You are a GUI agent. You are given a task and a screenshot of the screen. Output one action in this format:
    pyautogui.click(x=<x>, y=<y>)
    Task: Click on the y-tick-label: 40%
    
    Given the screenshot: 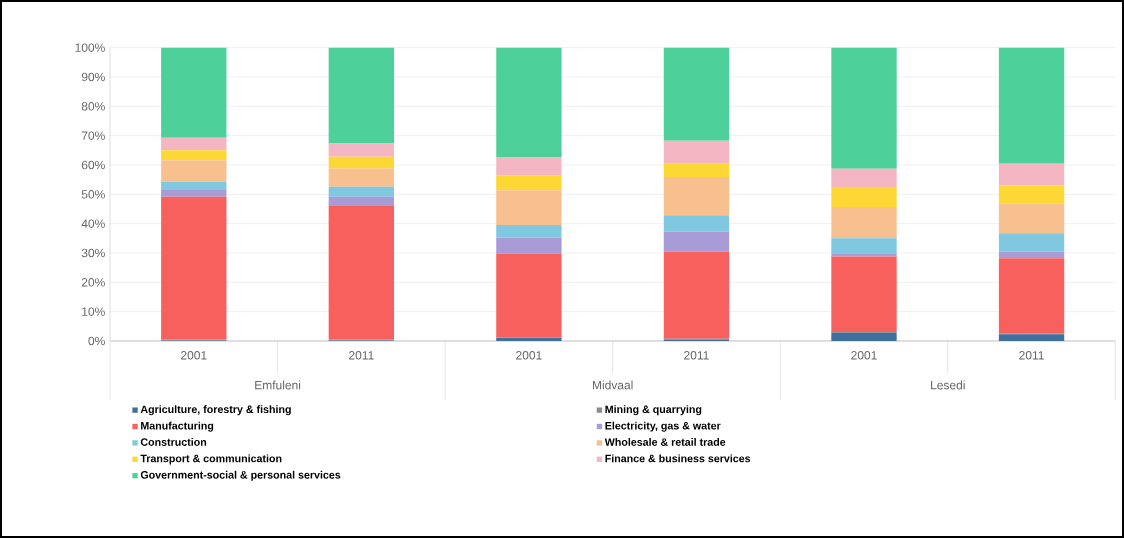 What is the action you would take?
    pyautogui.click(x=93, y=223)
    